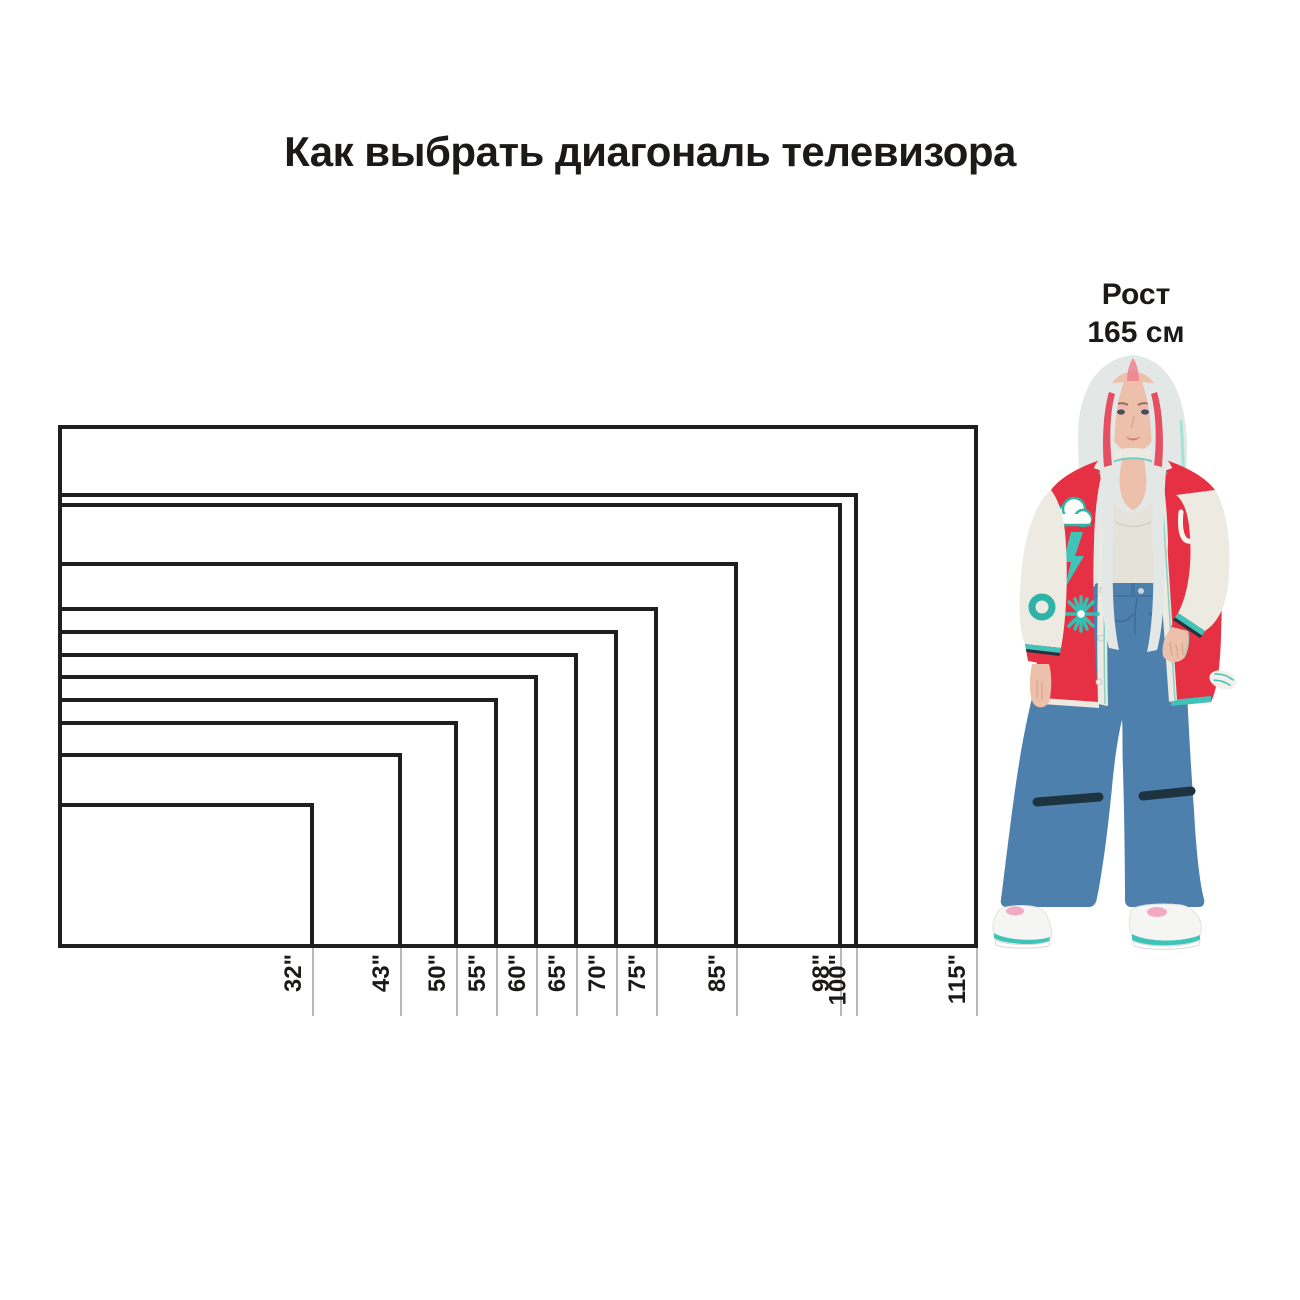 The image size is (1300, 1300). What do you see at coordinates (1081, 614) in the screenshot?
I see `starburst-patch` at bounding box center [1081, 614].